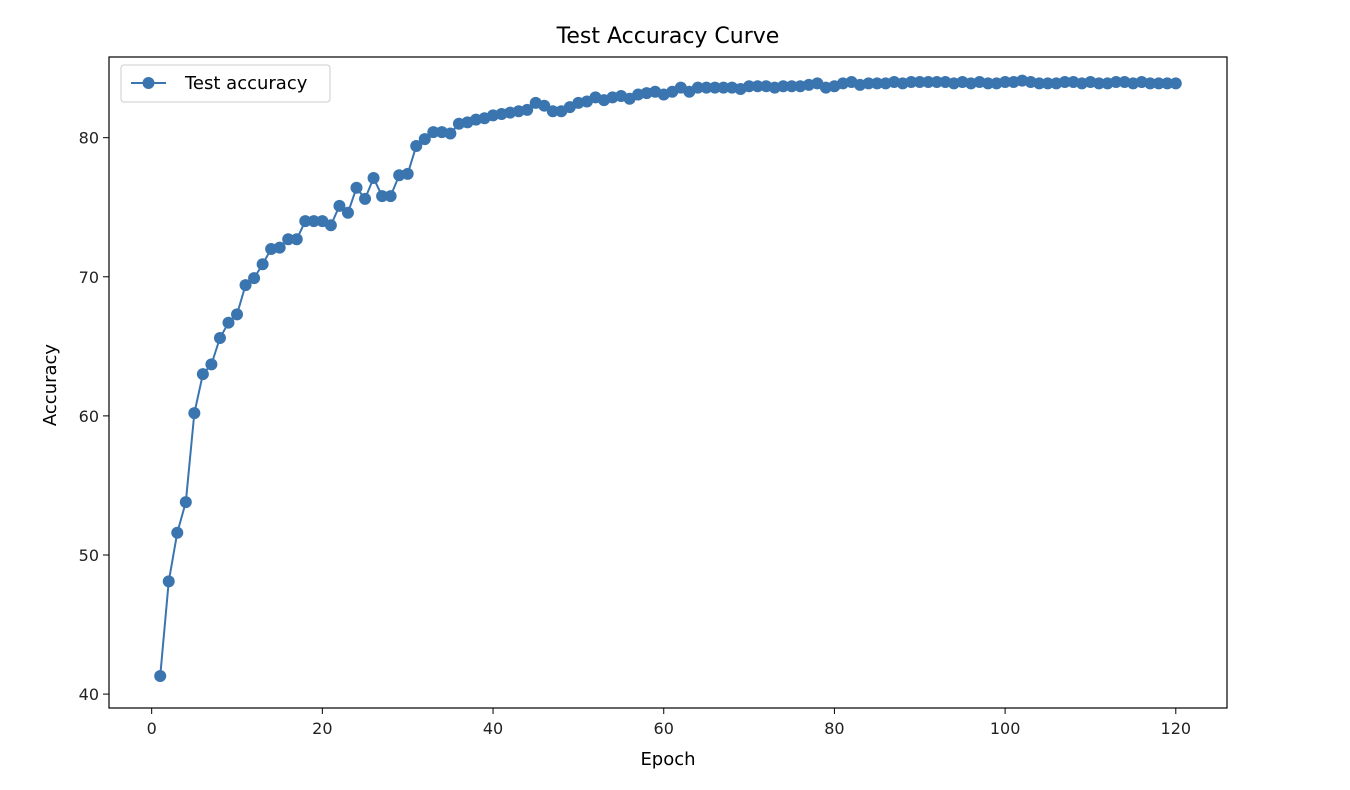 The height and width of the screenshot is (790, 1350). I want to click on x-axis: 0 20 40 60 80 100 120, so click(669, 723).